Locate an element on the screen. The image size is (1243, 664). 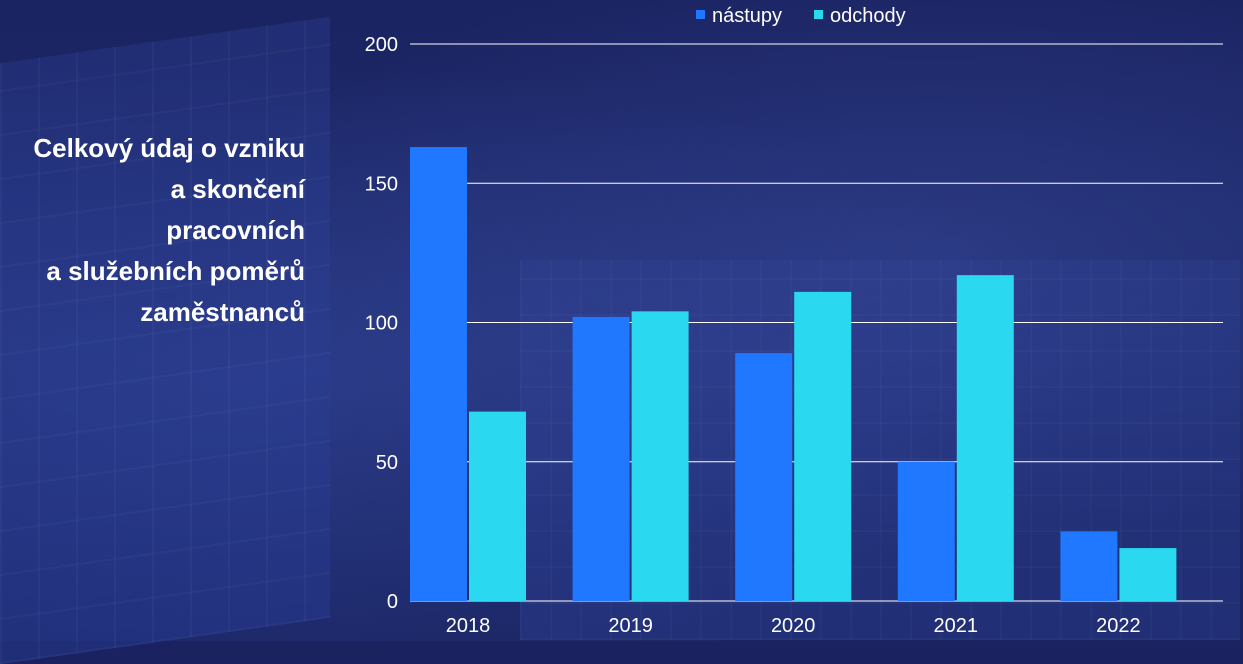
bar-odchody-2019 is located at coordinates (660, 456).